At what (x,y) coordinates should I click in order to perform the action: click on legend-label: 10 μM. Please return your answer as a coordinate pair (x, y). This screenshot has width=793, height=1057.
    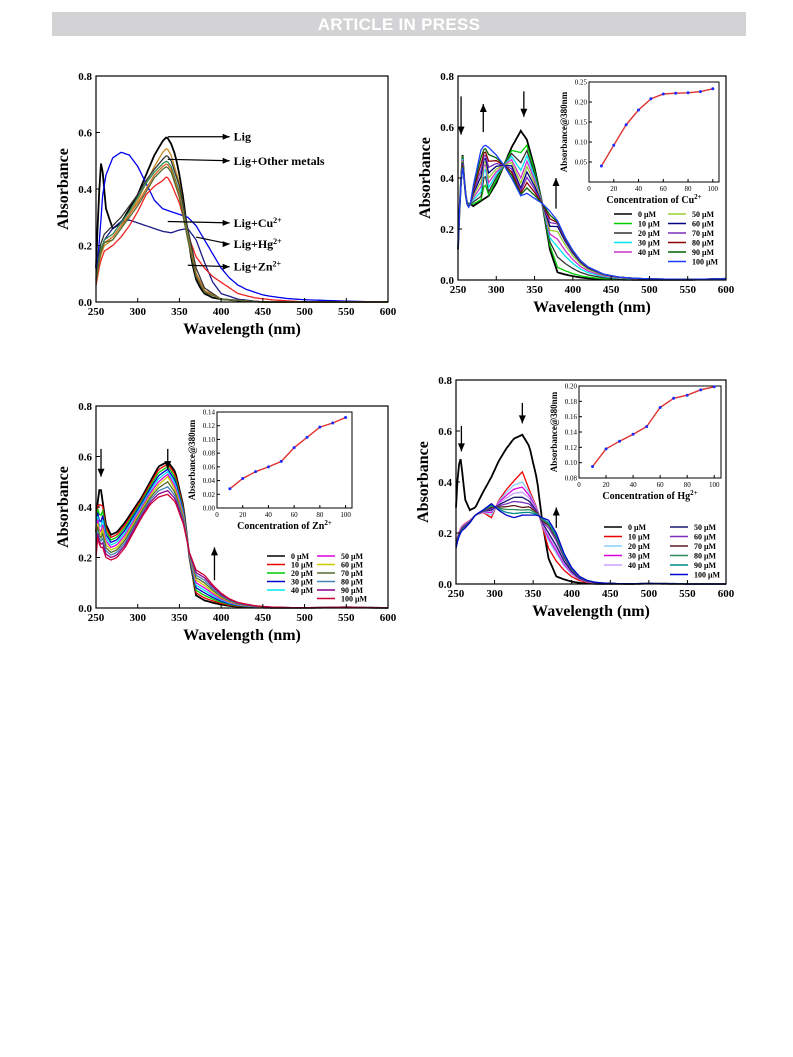
    Looking at the image, I should click on (639, 537).